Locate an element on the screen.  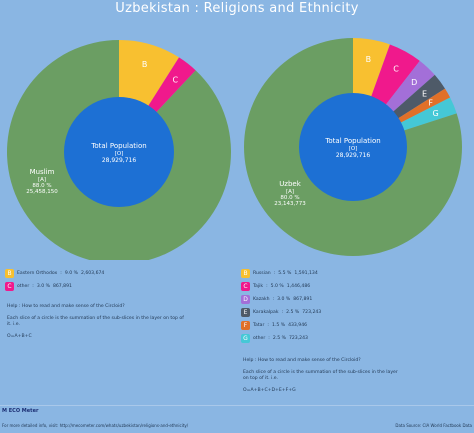
legend-text: Tatar:1.5 % 433,946 is located at coordinates (281, 325).